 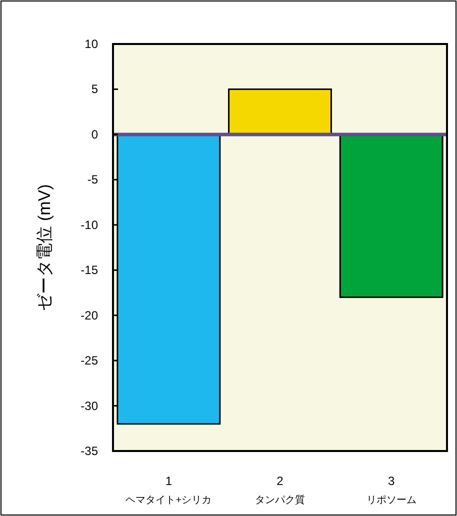 I want to click on x-tick-label: 3 リポソーム, so click(x=391, y=490).